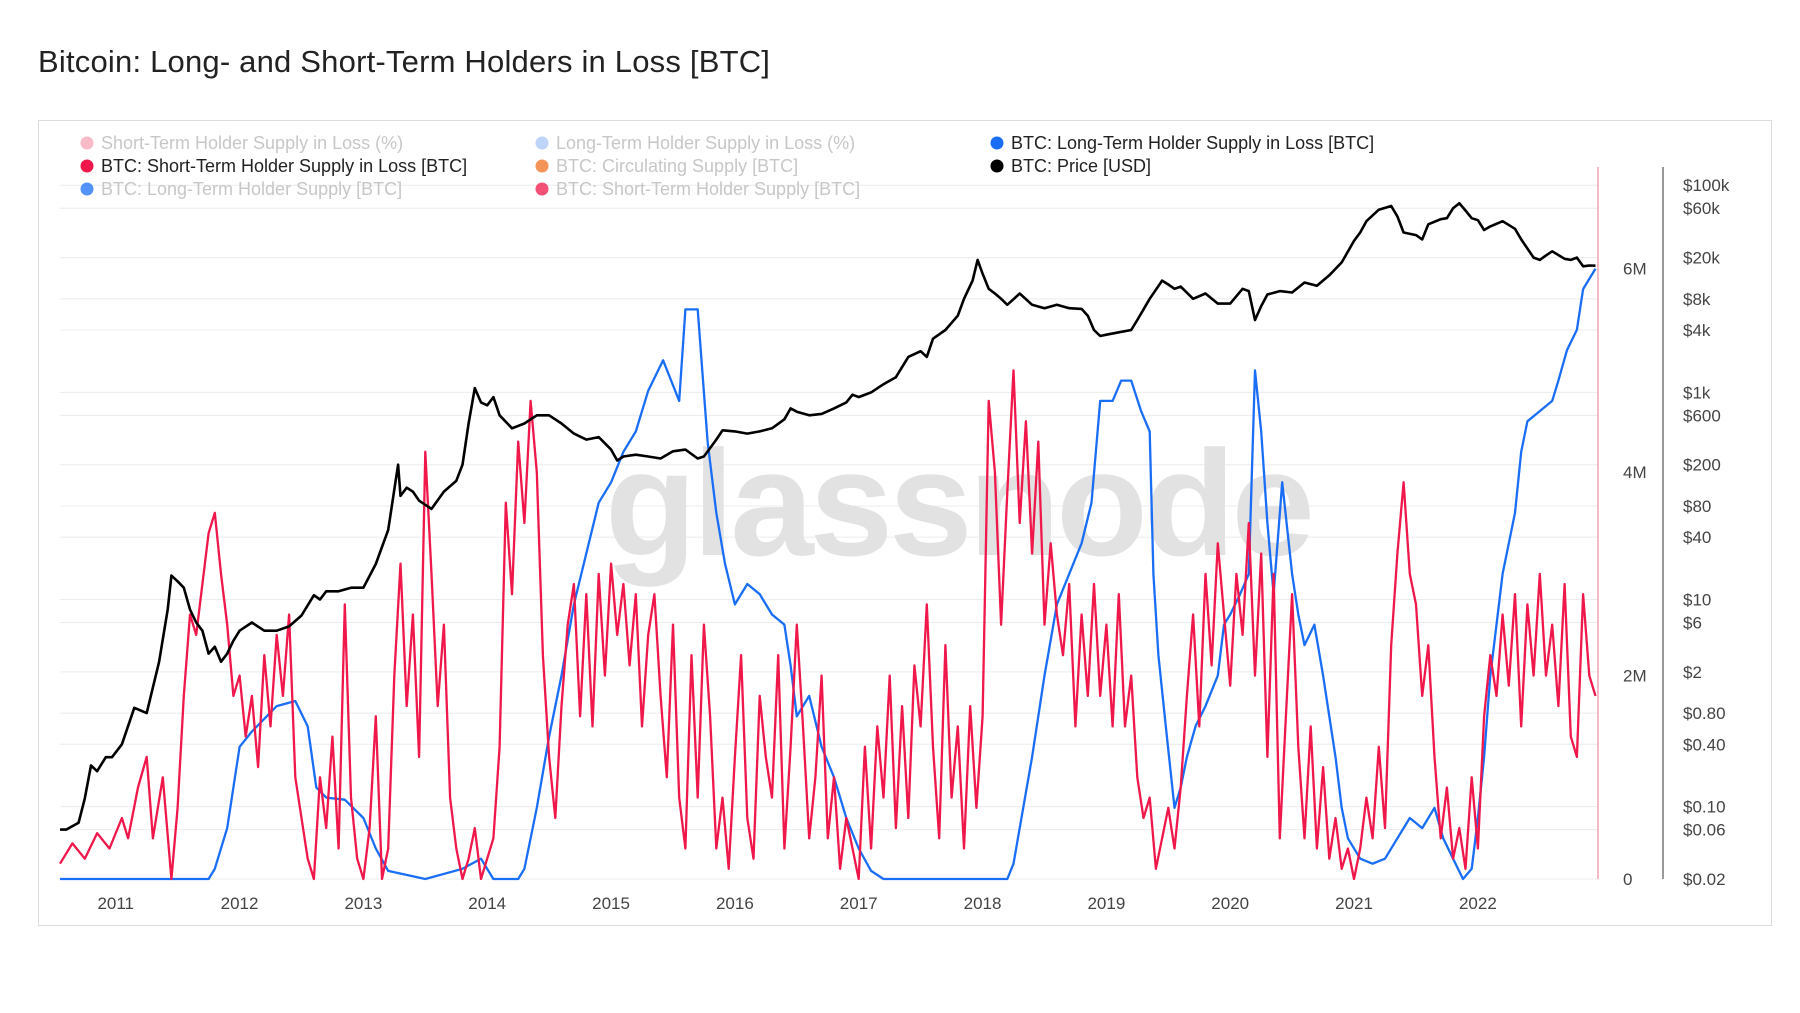  I want to click on right-axis-tick-label: $20k, so click(1701, 258).